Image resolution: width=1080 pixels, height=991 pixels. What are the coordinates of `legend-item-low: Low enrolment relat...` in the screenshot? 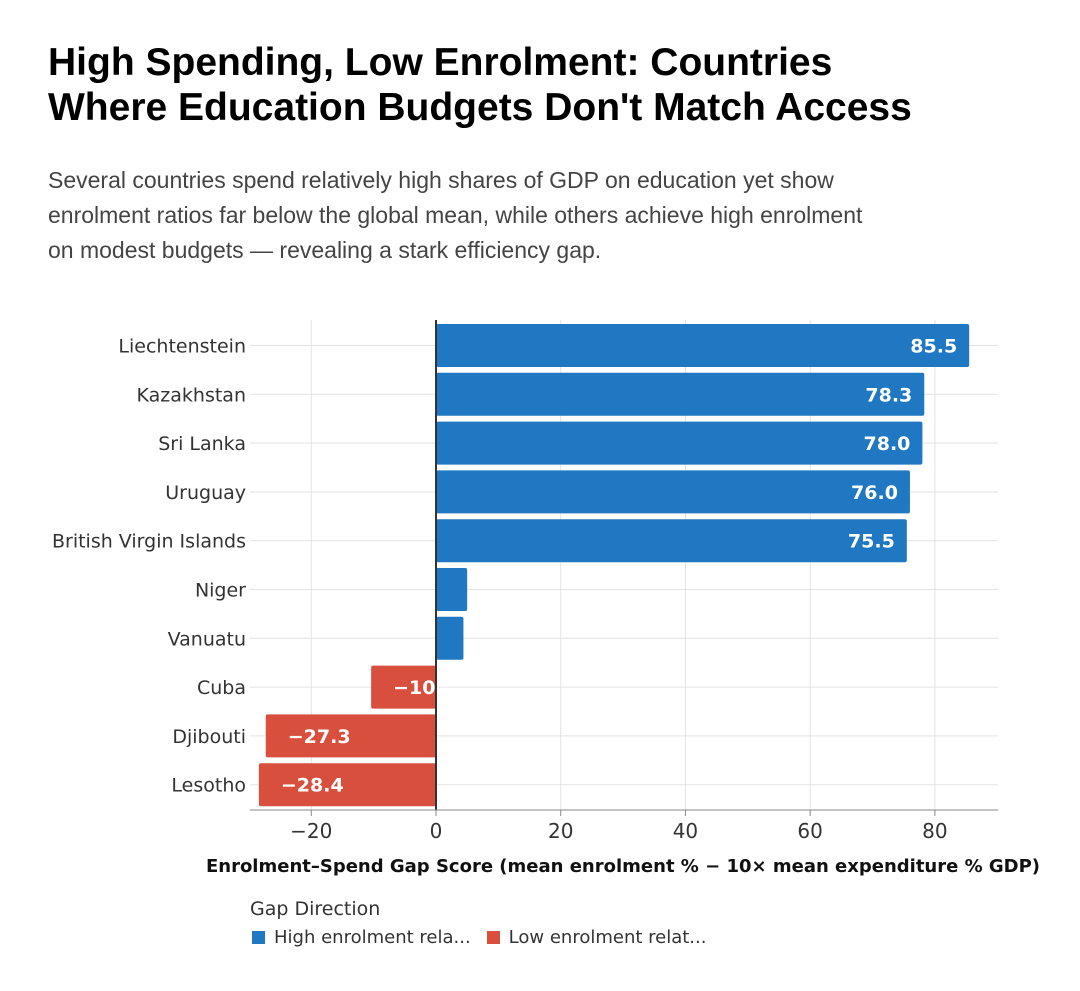 It's located at (596, 937).